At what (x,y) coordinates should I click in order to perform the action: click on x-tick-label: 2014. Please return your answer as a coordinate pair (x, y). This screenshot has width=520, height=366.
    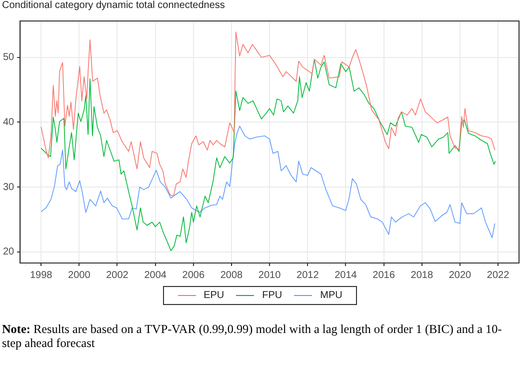
    Looking at the image, I should click on (346, 275).